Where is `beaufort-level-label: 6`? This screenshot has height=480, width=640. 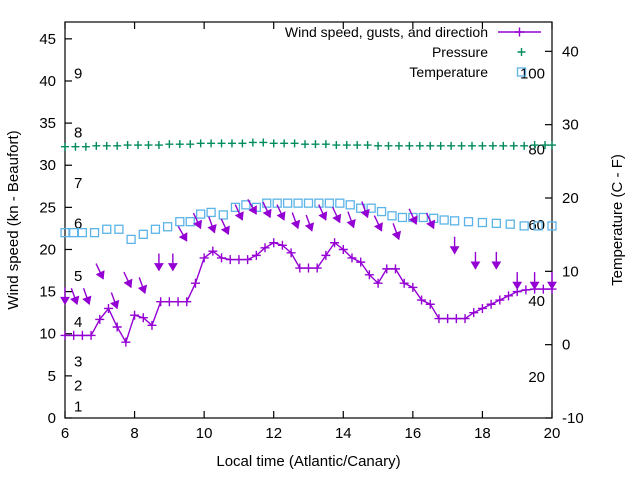
beaufort-level-label: 6 is located at coordinates (78, 224).